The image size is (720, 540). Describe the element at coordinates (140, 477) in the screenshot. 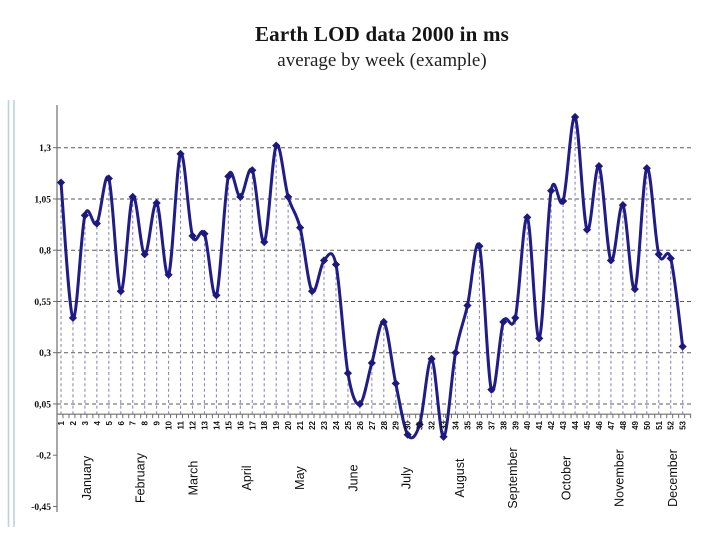

I see `month-label: February` at that location.